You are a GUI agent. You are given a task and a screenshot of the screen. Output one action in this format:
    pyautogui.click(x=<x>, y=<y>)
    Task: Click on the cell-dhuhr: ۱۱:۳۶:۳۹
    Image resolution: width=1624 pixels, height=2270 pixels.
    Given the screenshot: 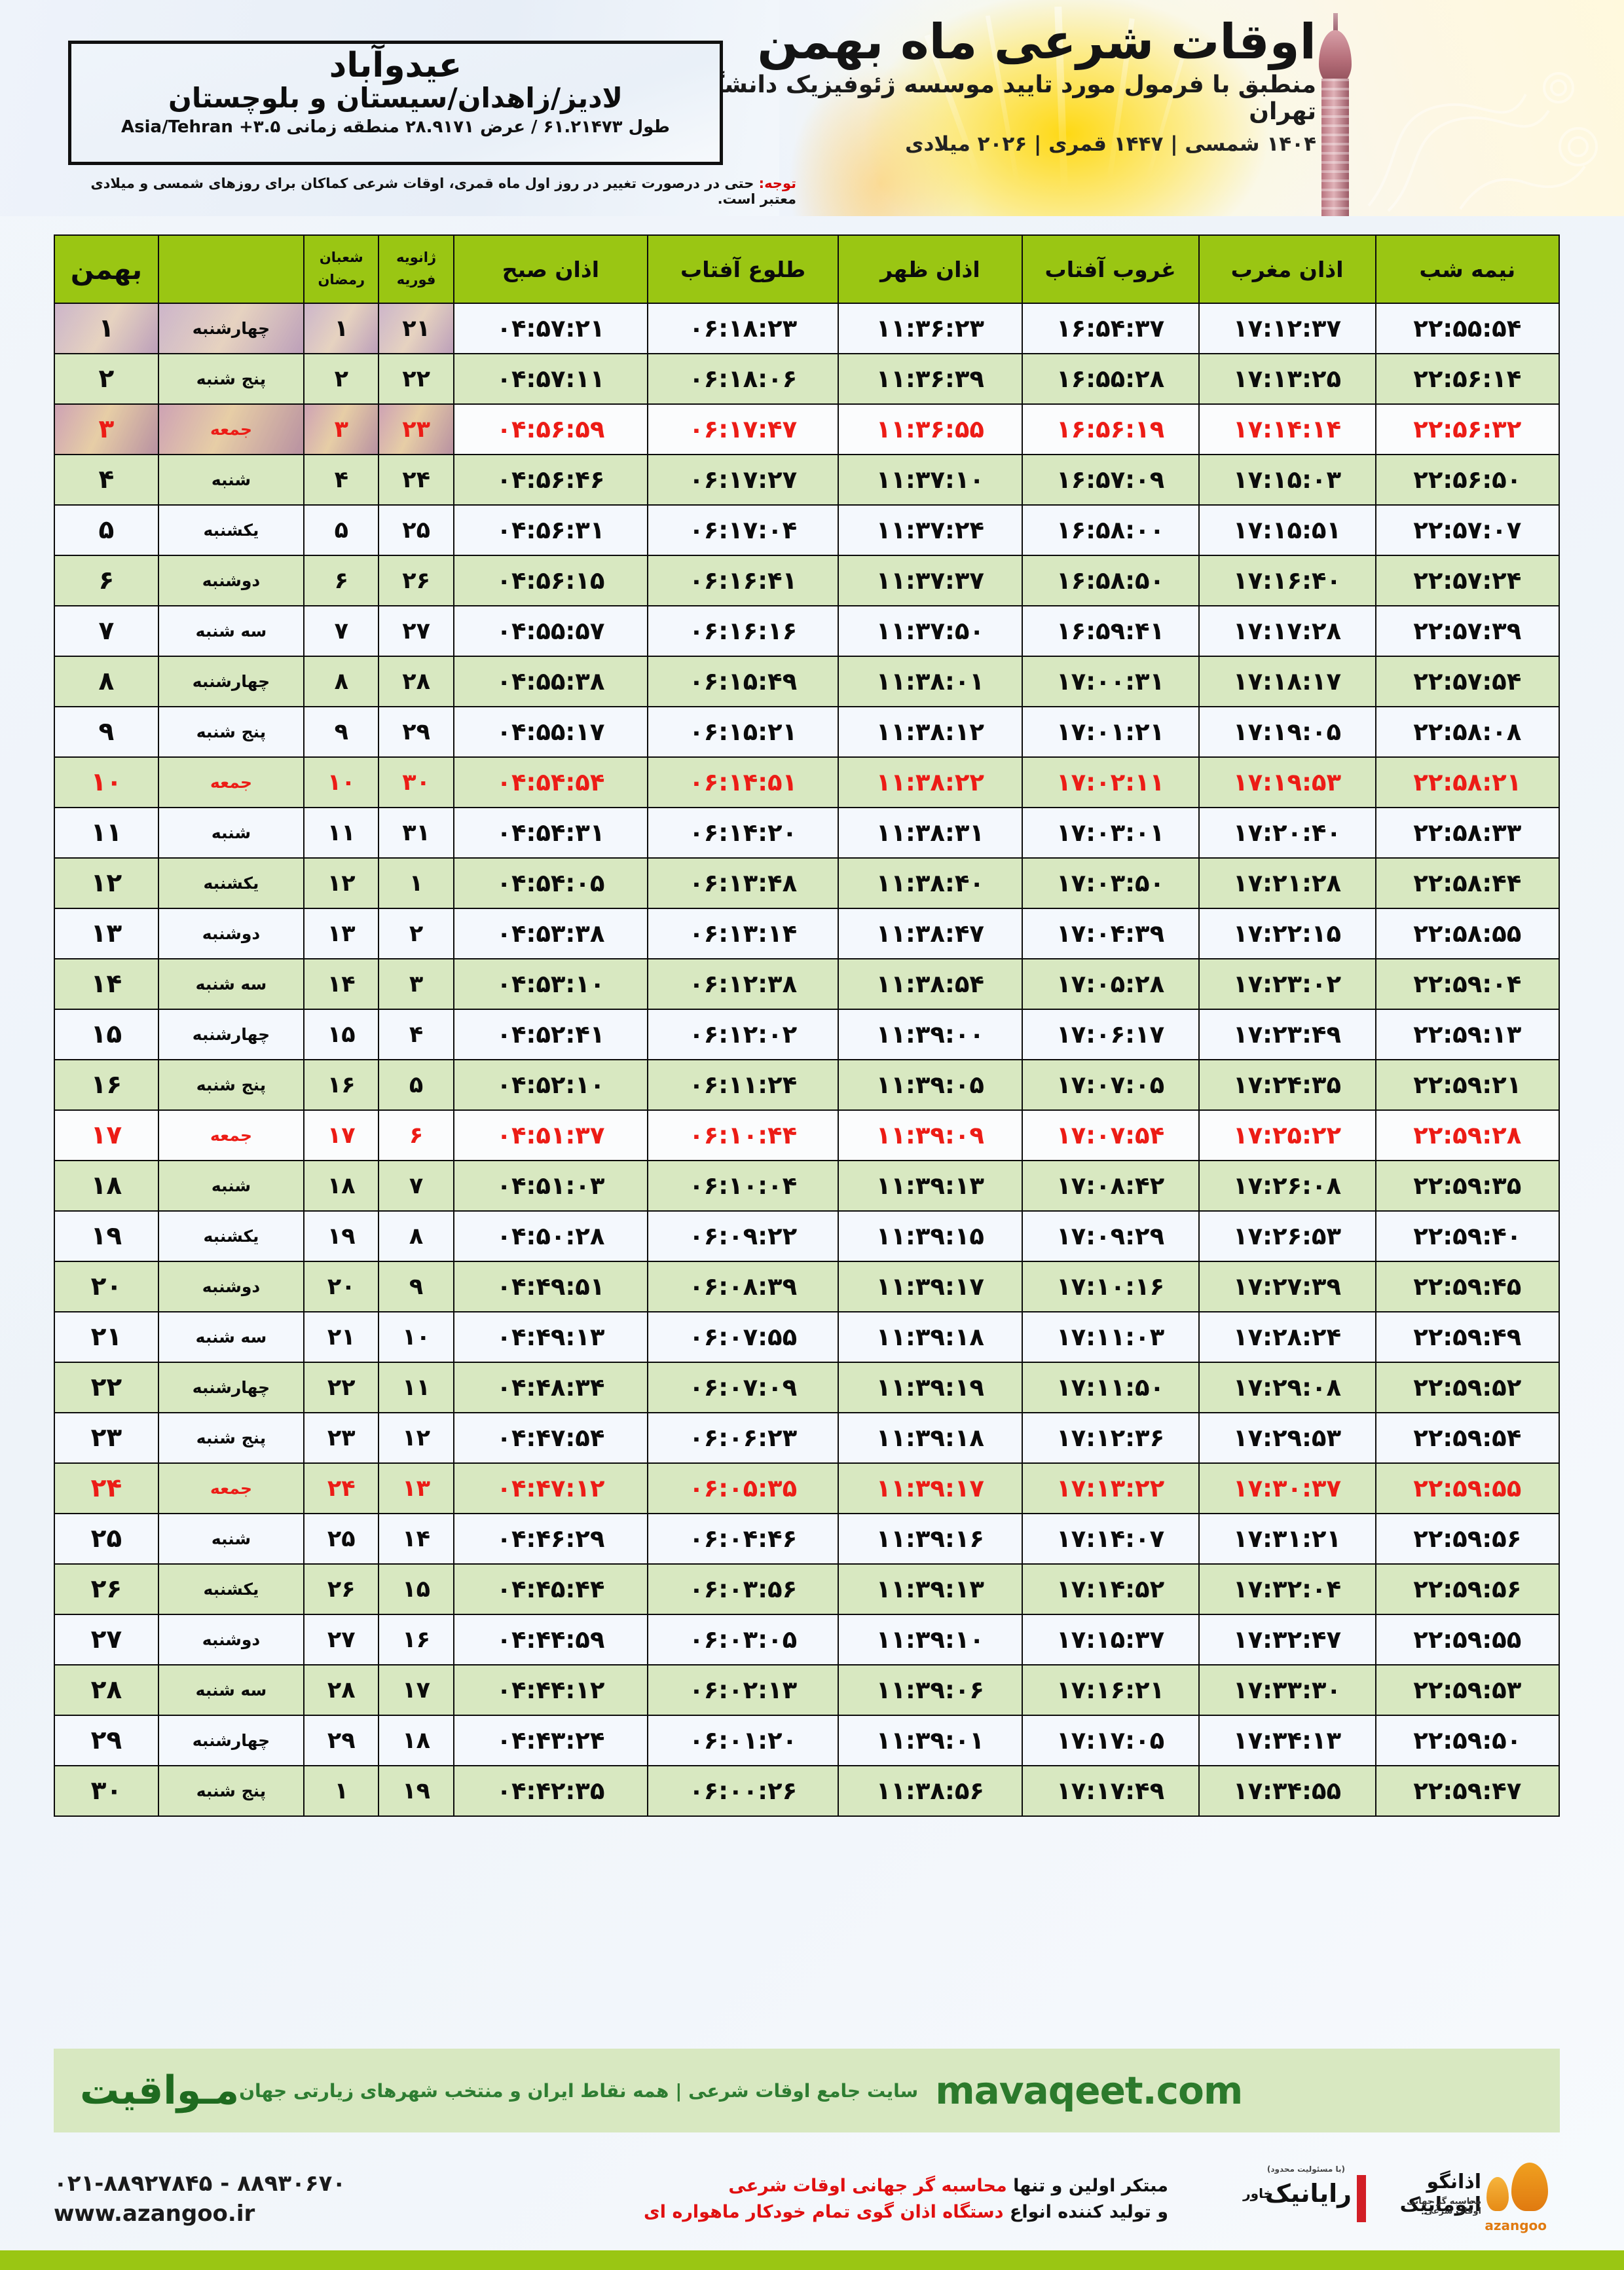 What is the action you would take?
    pyautogui.click(x=930, y=379)
    